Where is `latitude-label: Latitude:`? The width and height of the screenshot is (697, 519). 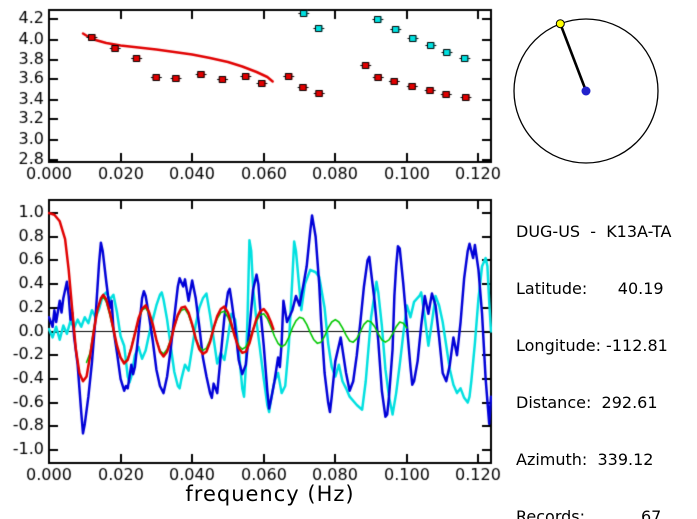
latitude-label: Latitude: is located at coordinates (552, 288).